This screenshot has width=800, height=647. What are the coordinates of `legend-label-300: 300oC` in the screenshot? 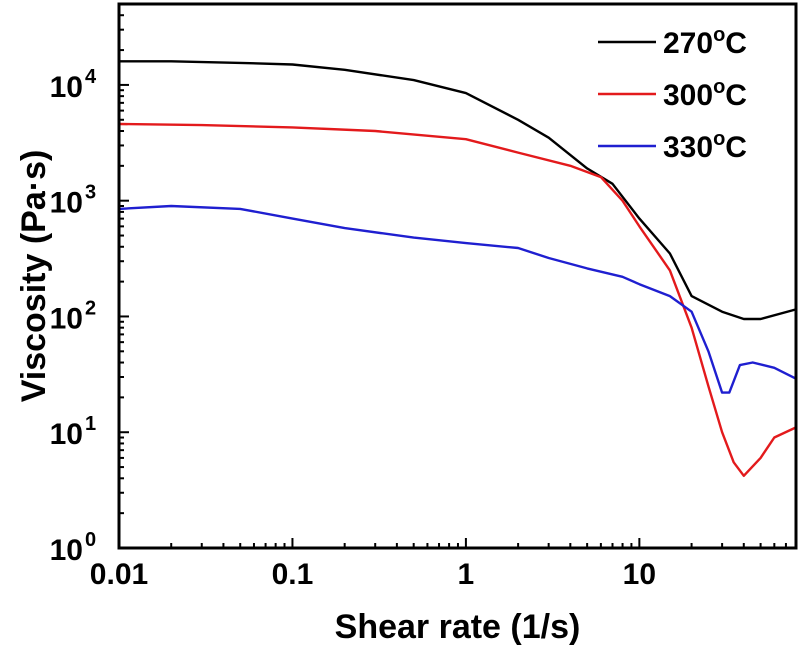 It's located at (705, 94).